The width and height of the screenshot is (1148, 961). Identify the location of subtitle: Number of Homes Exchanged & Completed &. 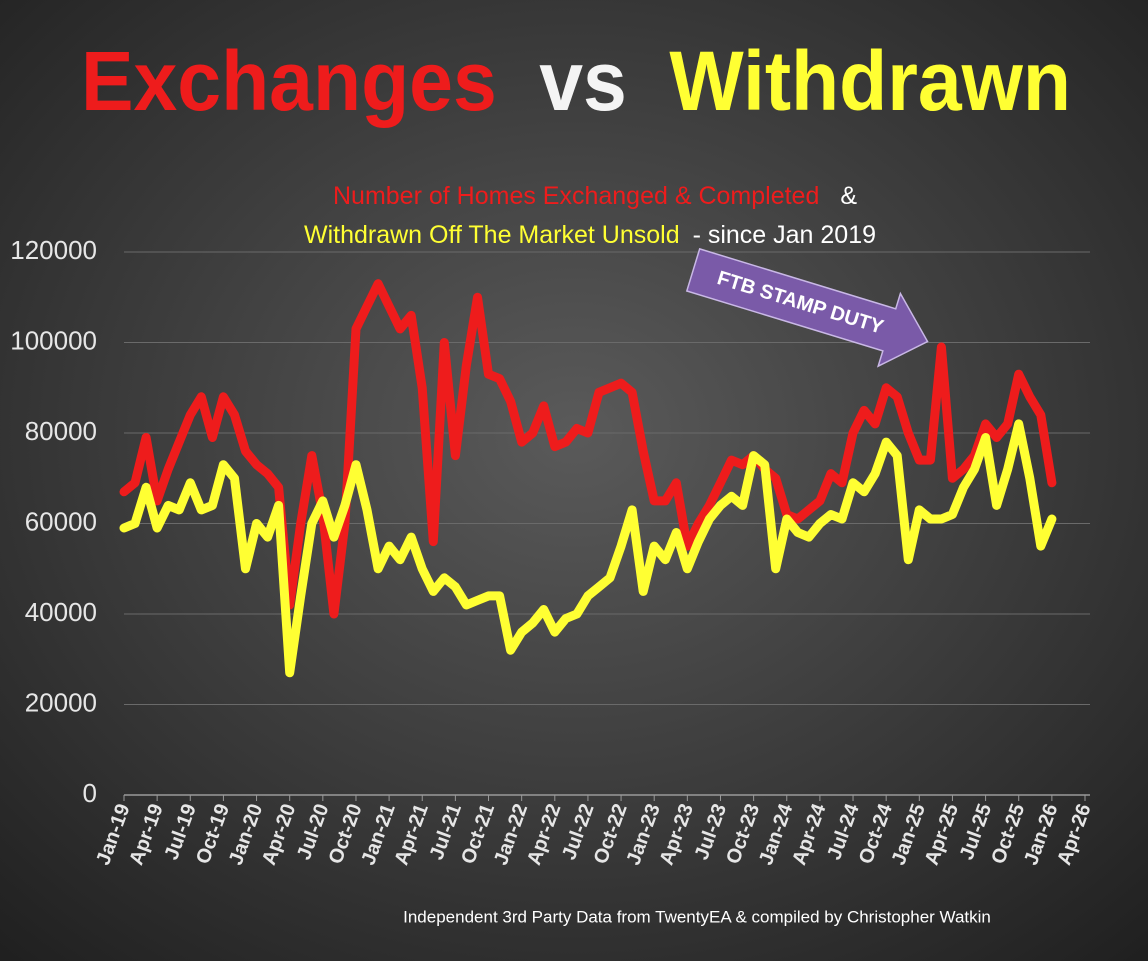
(595, 196).